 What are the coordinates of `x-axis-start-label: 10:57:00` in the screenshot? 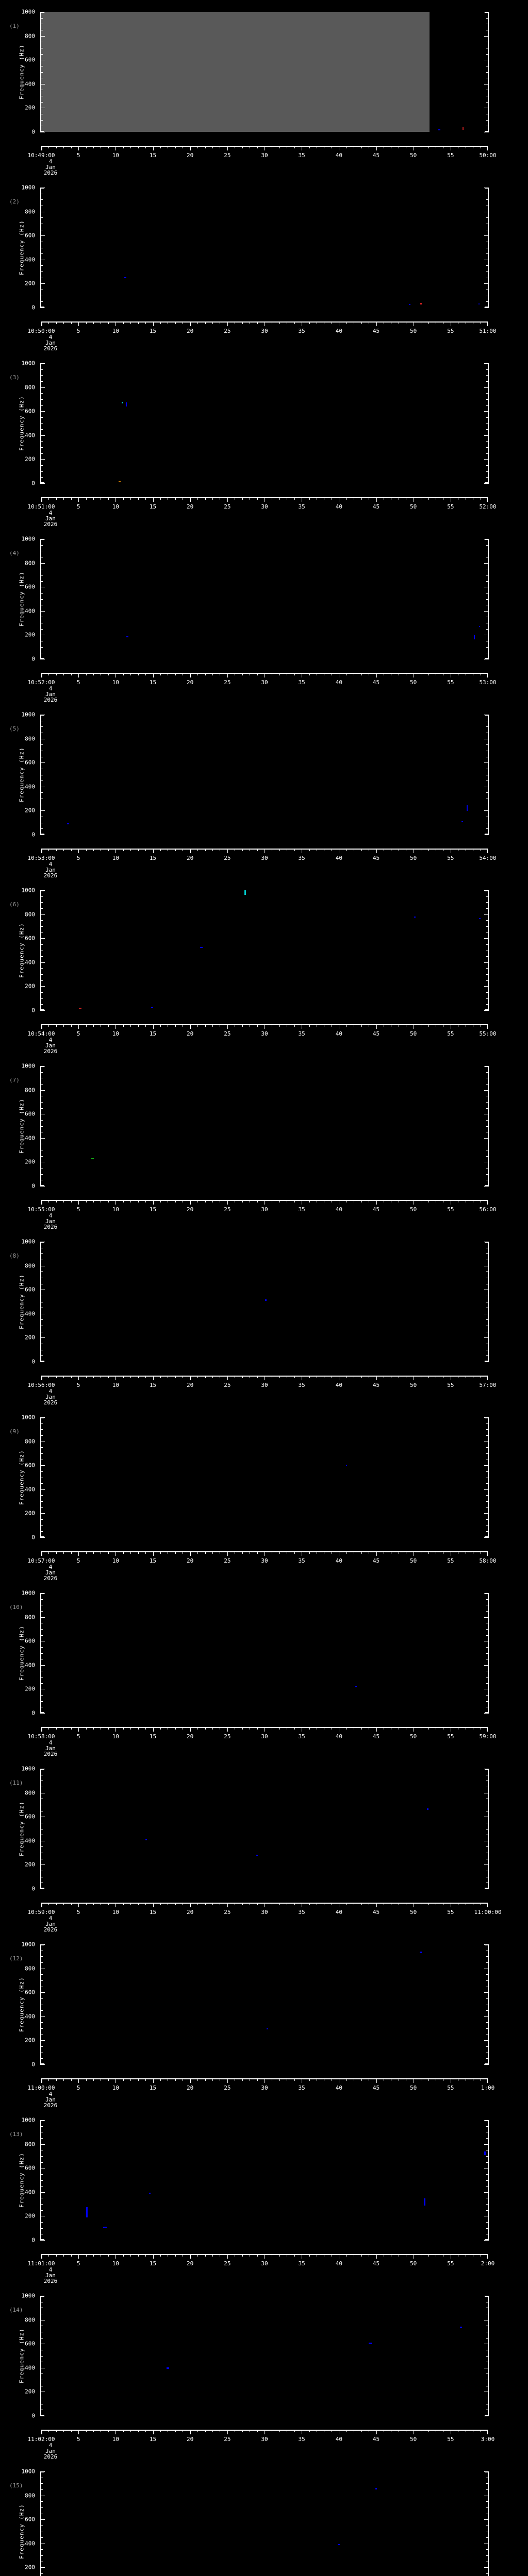 It's located at (41, 1560).